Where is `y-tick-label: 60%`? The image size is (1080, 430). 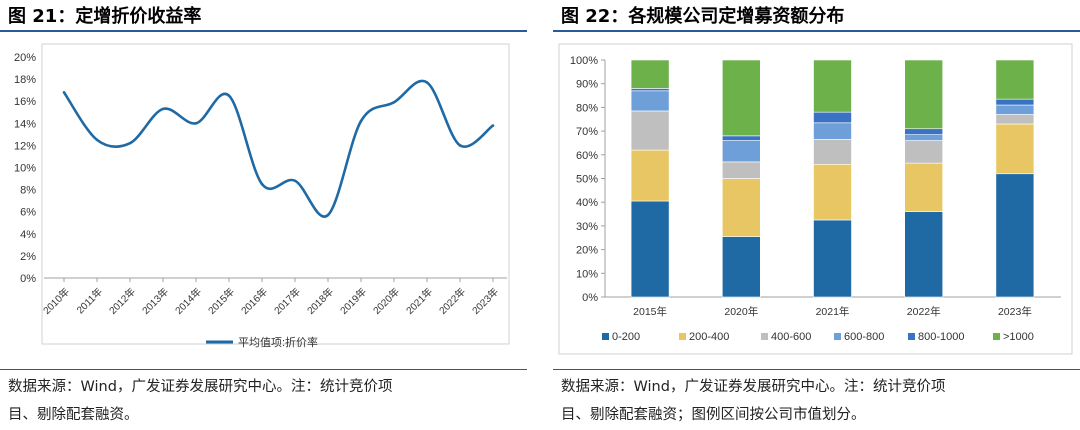
y-tick-label: 60% is located at coordinates (587, 156).